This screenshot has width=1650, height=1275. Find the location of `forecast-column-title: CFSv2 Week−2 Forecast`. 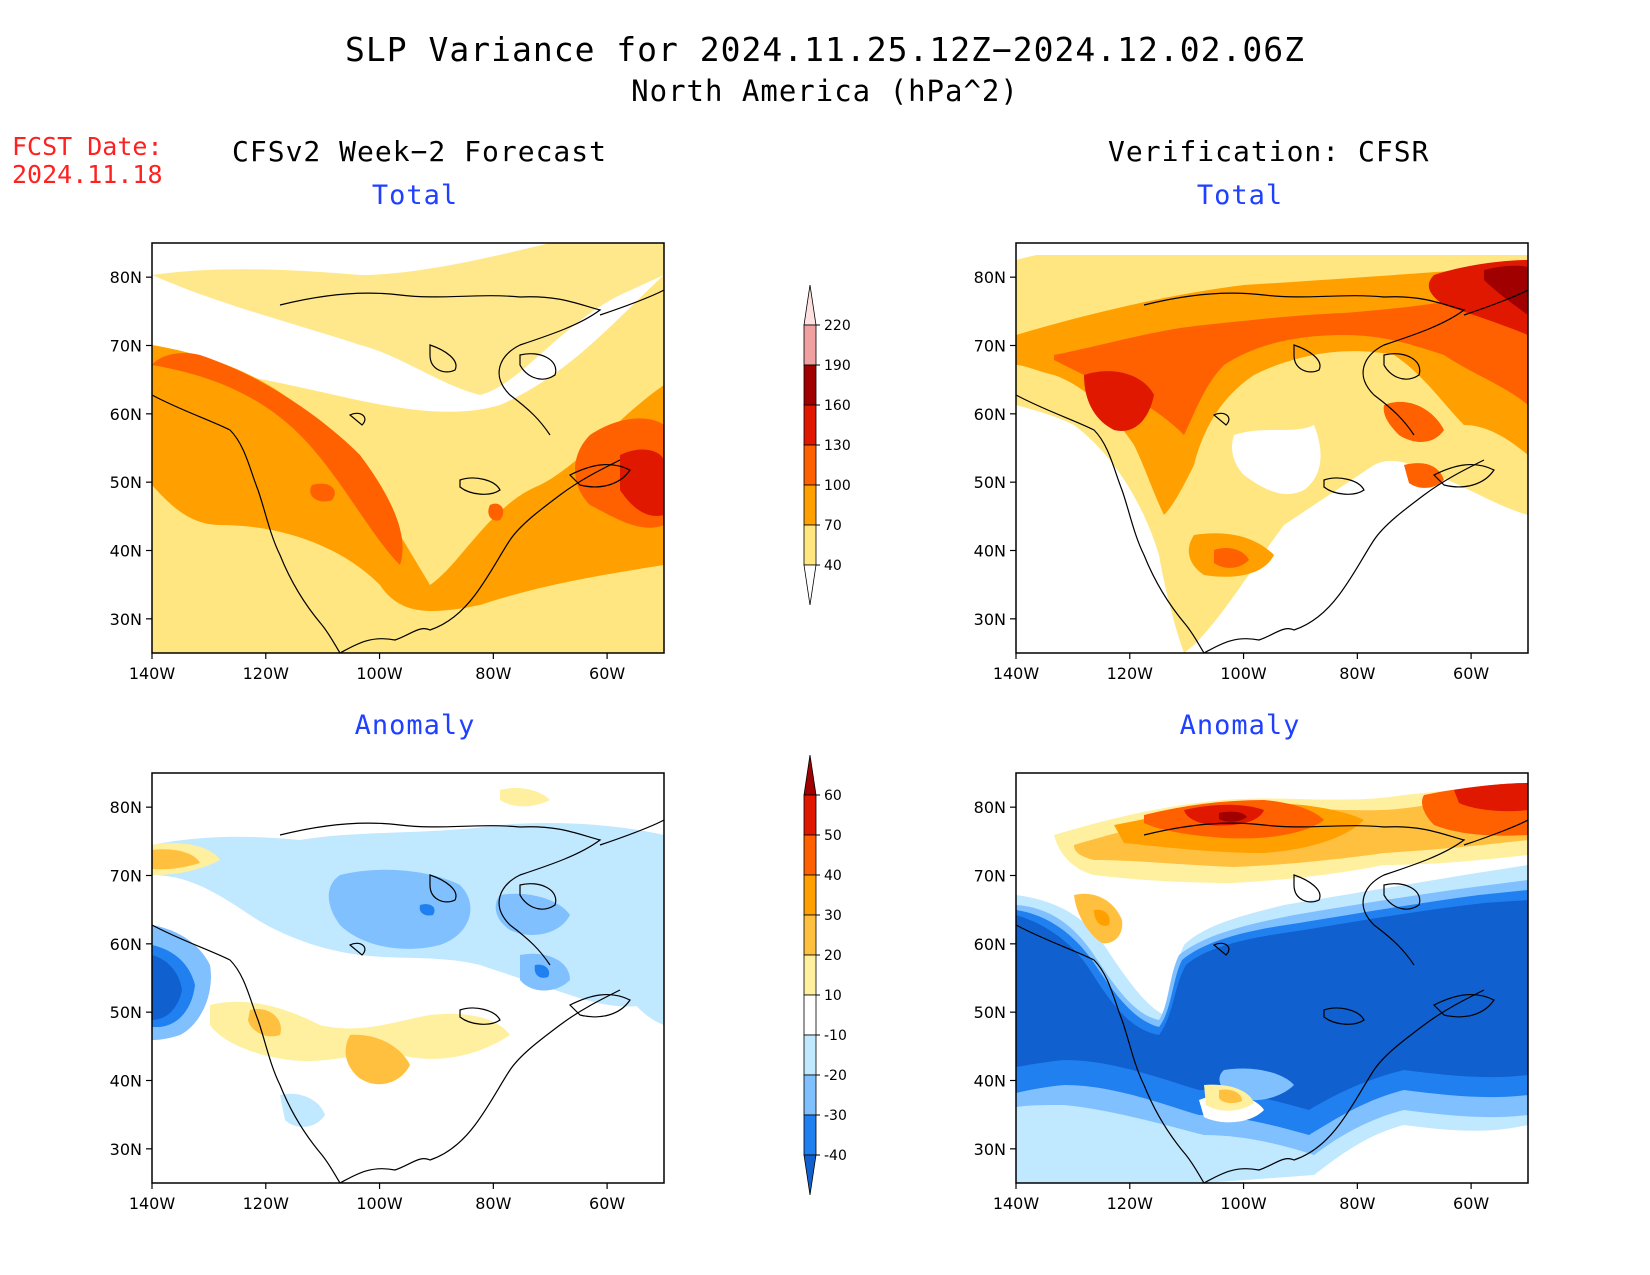

forecast-column-title: CFSv2 Week−2 Forecast is located at coordinates (420, 151).